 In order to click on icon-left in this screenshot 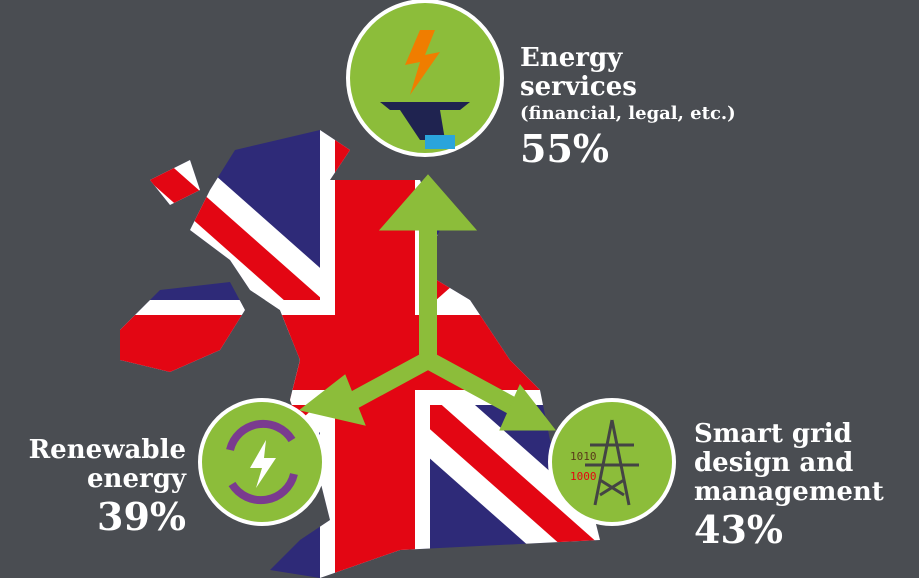, I will do `click(262, 462)`.